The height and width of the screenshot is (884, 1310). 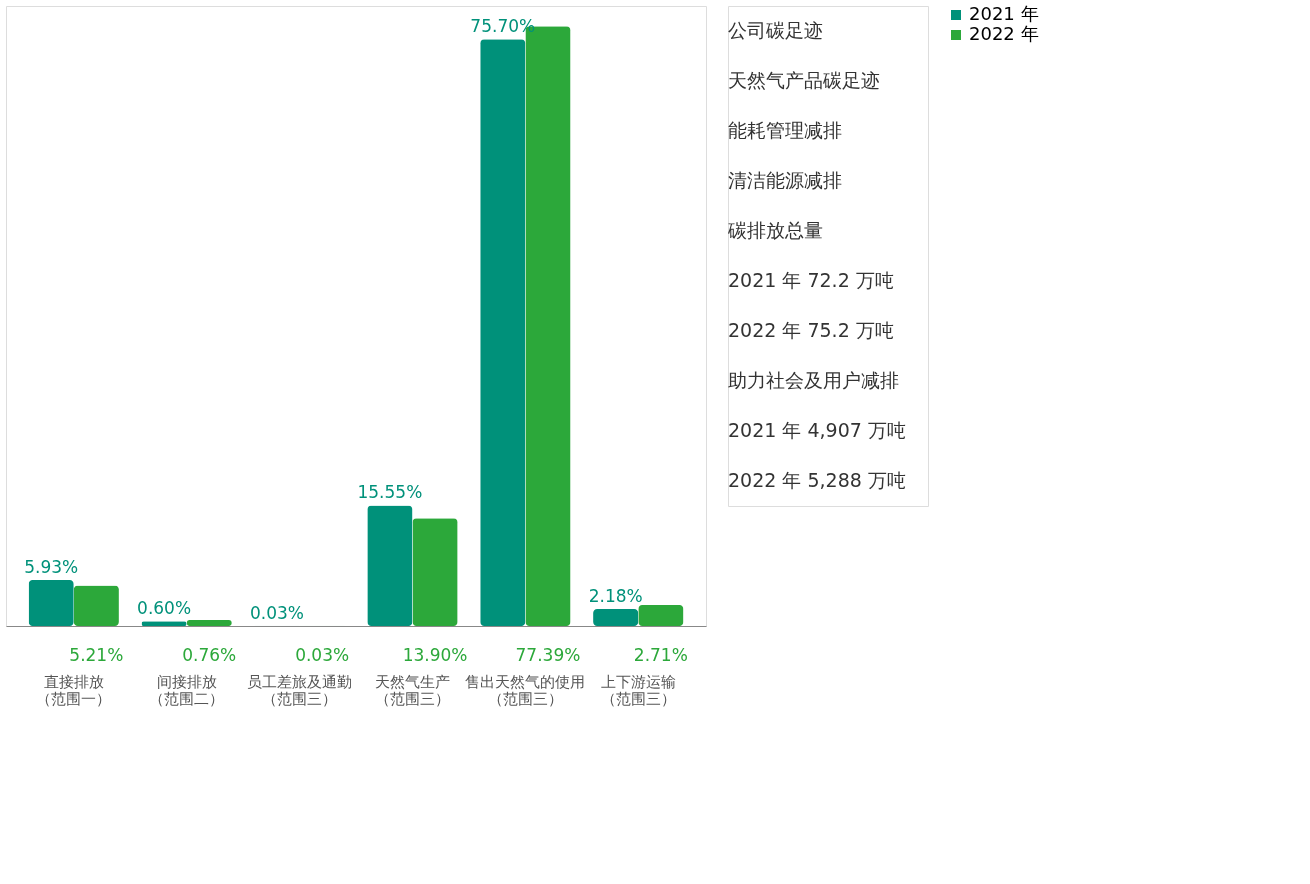 What do you see at coordinates (660, 655) in the screenshot?
I see `data-label: 2.71%` at bounding box center [660, 655].